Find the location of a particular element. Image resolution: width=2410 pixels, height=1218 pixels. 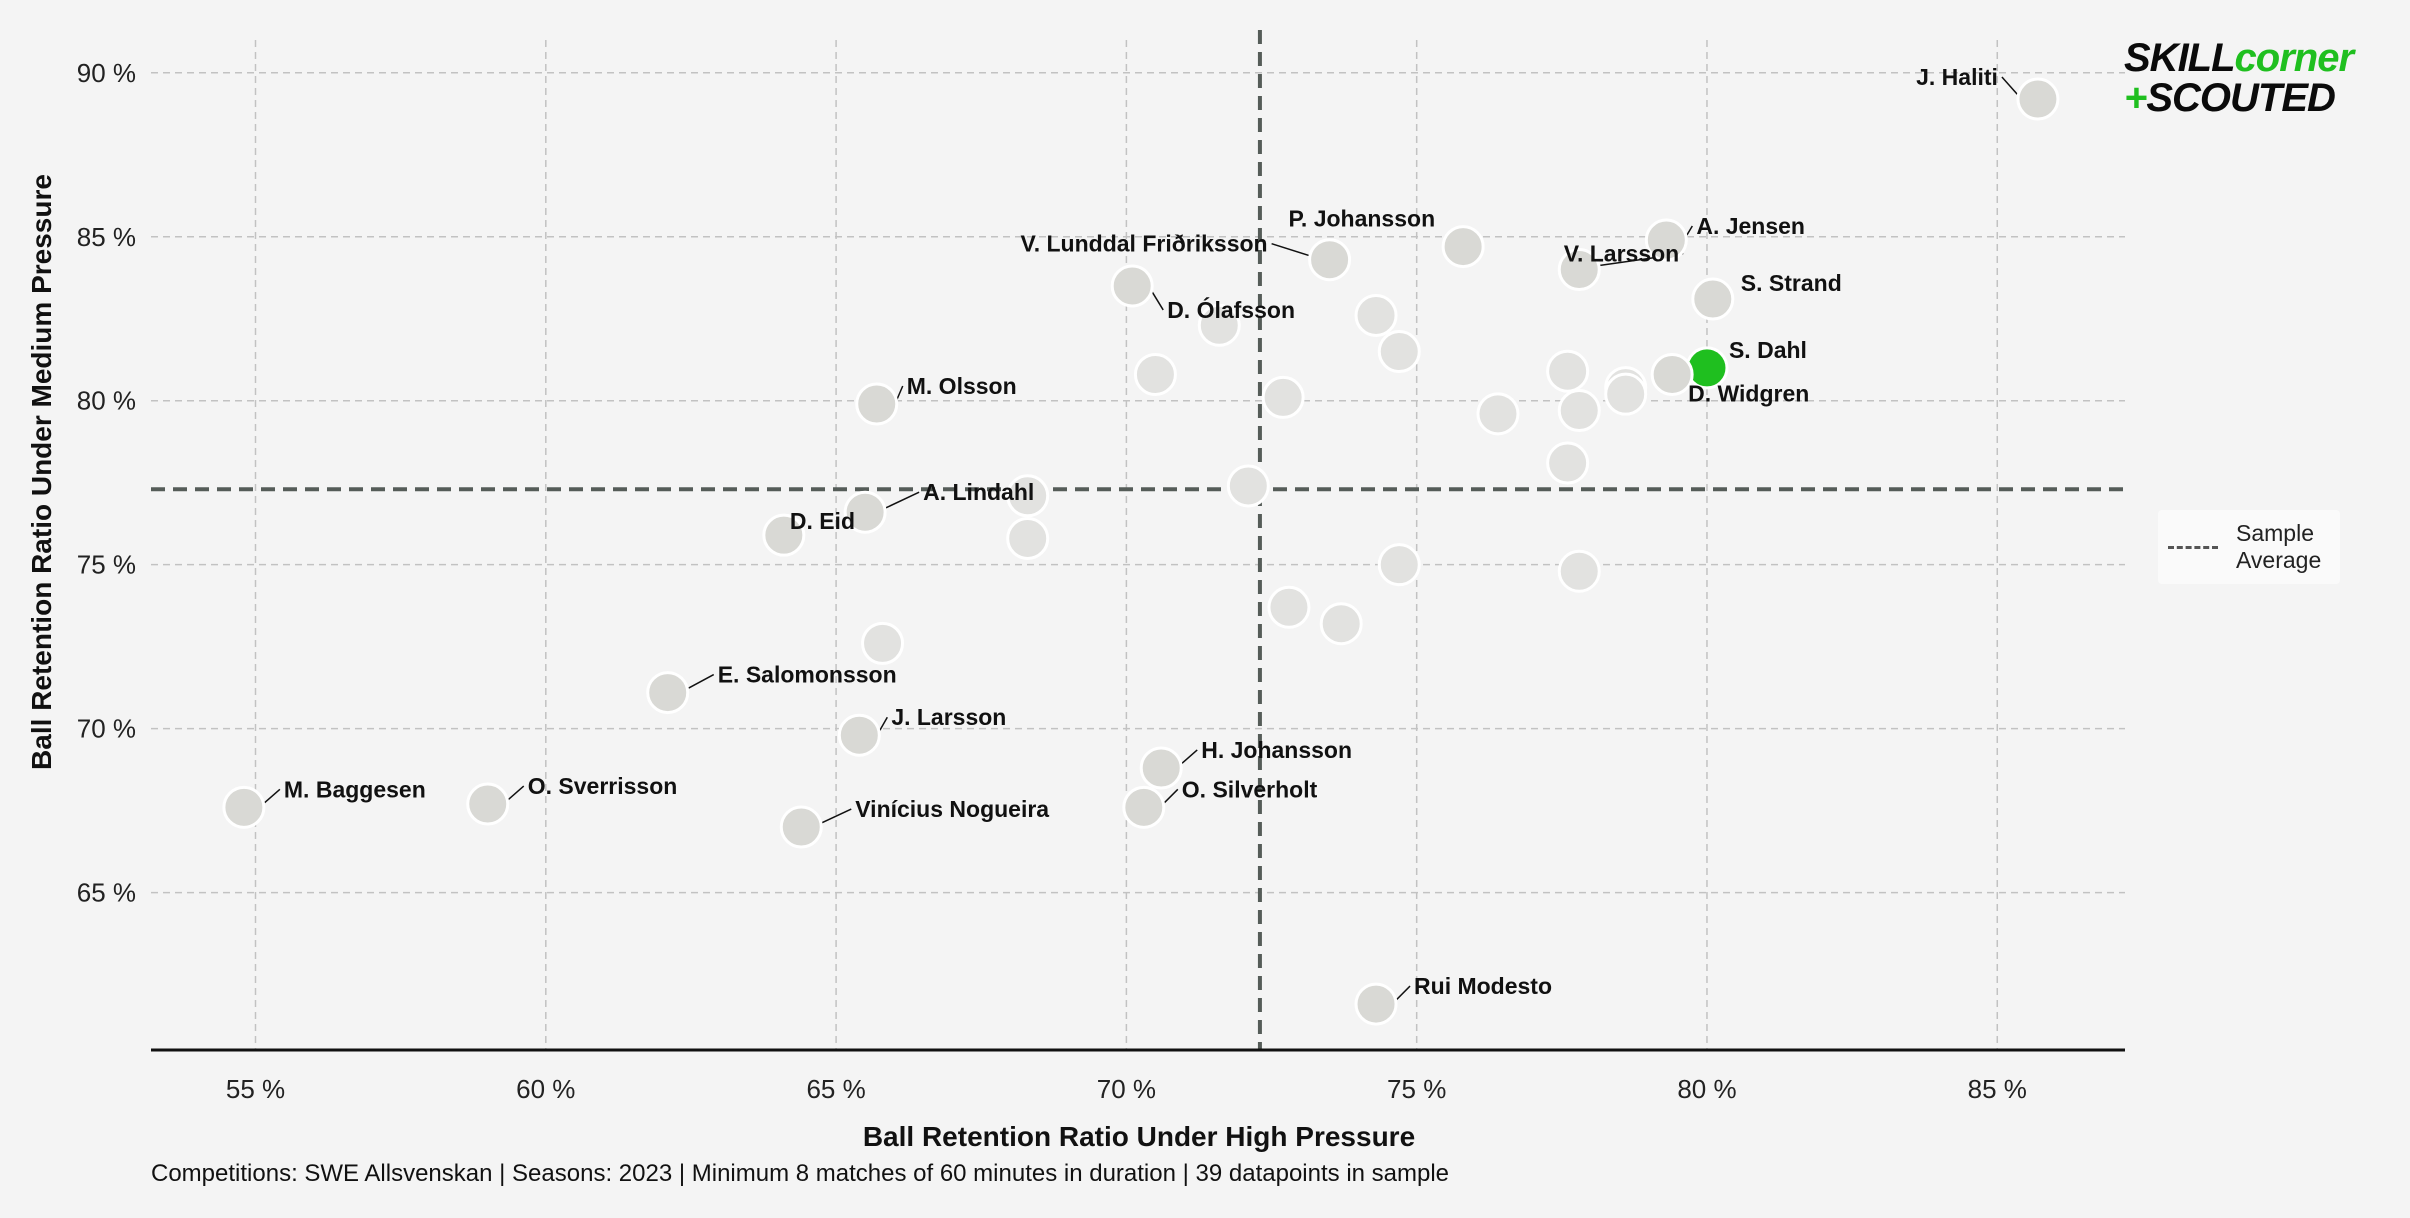

logo-text-scouted: SCOUTED is located at coordinates (2241, 98).